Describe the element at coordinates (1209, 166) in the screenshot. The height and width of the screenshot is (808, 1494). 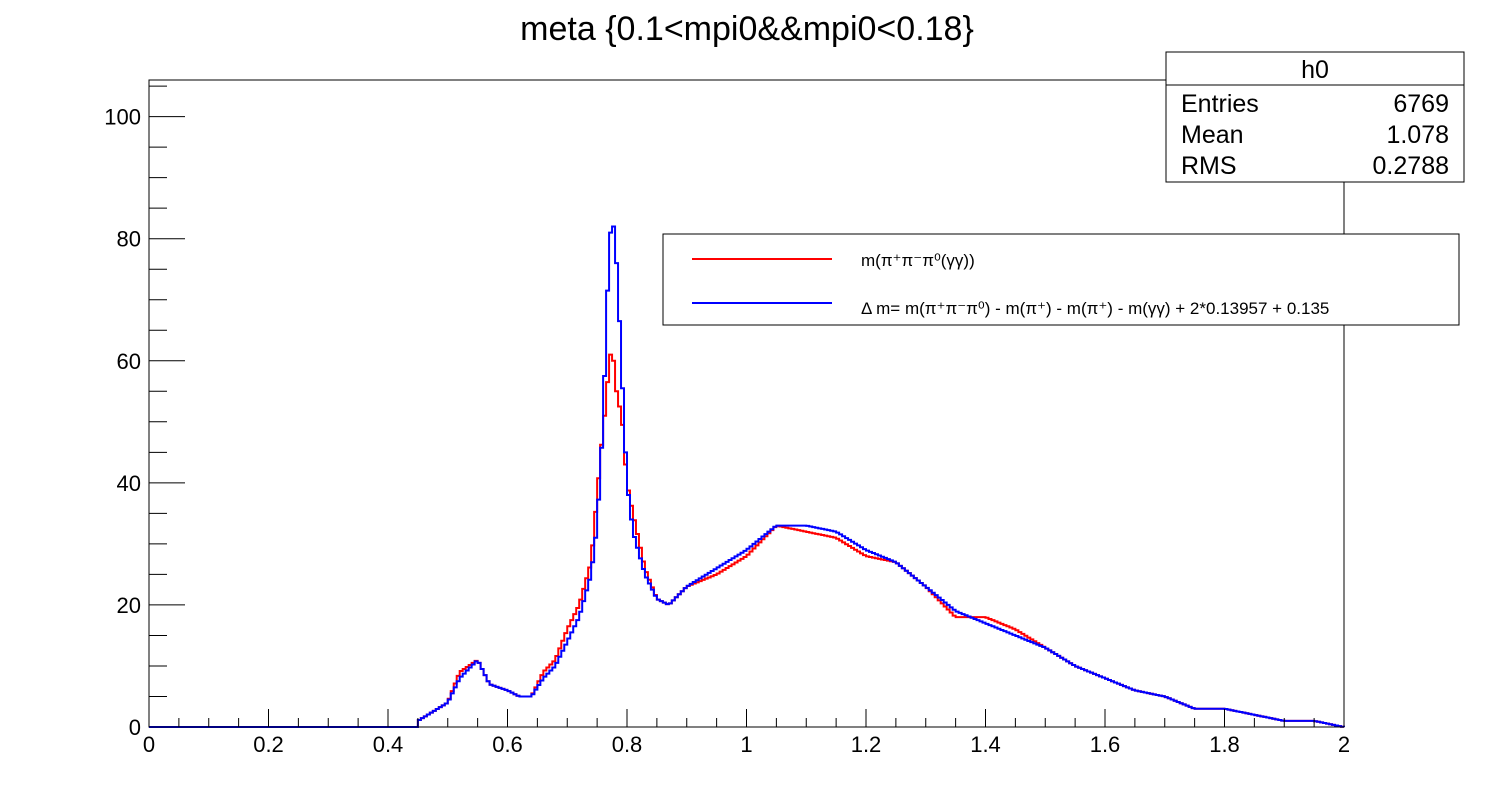
I see `stats-label-rms: RMS` at that location.